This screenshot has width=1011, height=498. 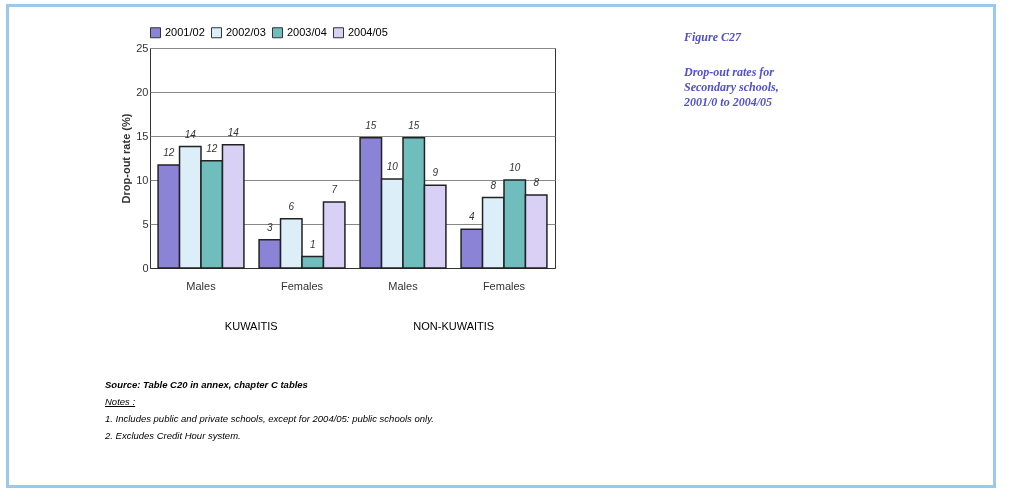 I want to click on source-note: Source: Table C20 in annex, chapter C tables, so click(x=207, y=385).